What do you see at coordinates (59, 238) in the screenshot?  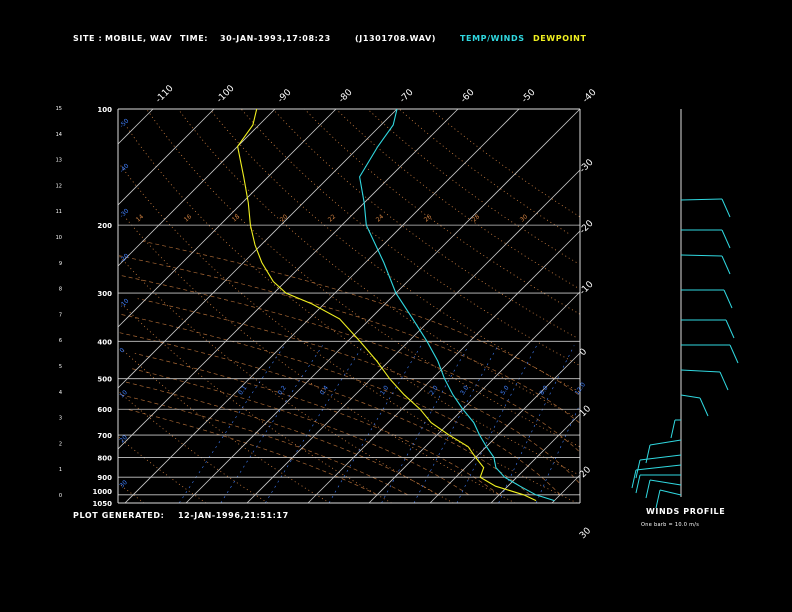 I see `height-tick-label: 10` at bounding box center [59, 238].